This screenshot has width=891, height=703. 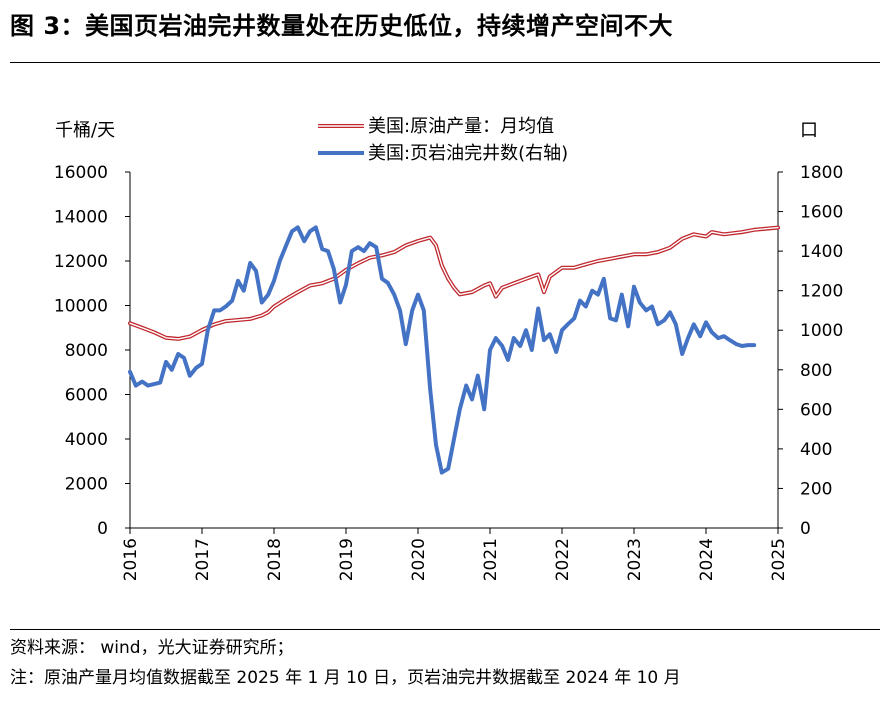 What do you see at coordinates (152, 648) in the screenshot?
I see `source-note: 资料来源： wind，光大证券研究所；` at bounding box center [152, 648].